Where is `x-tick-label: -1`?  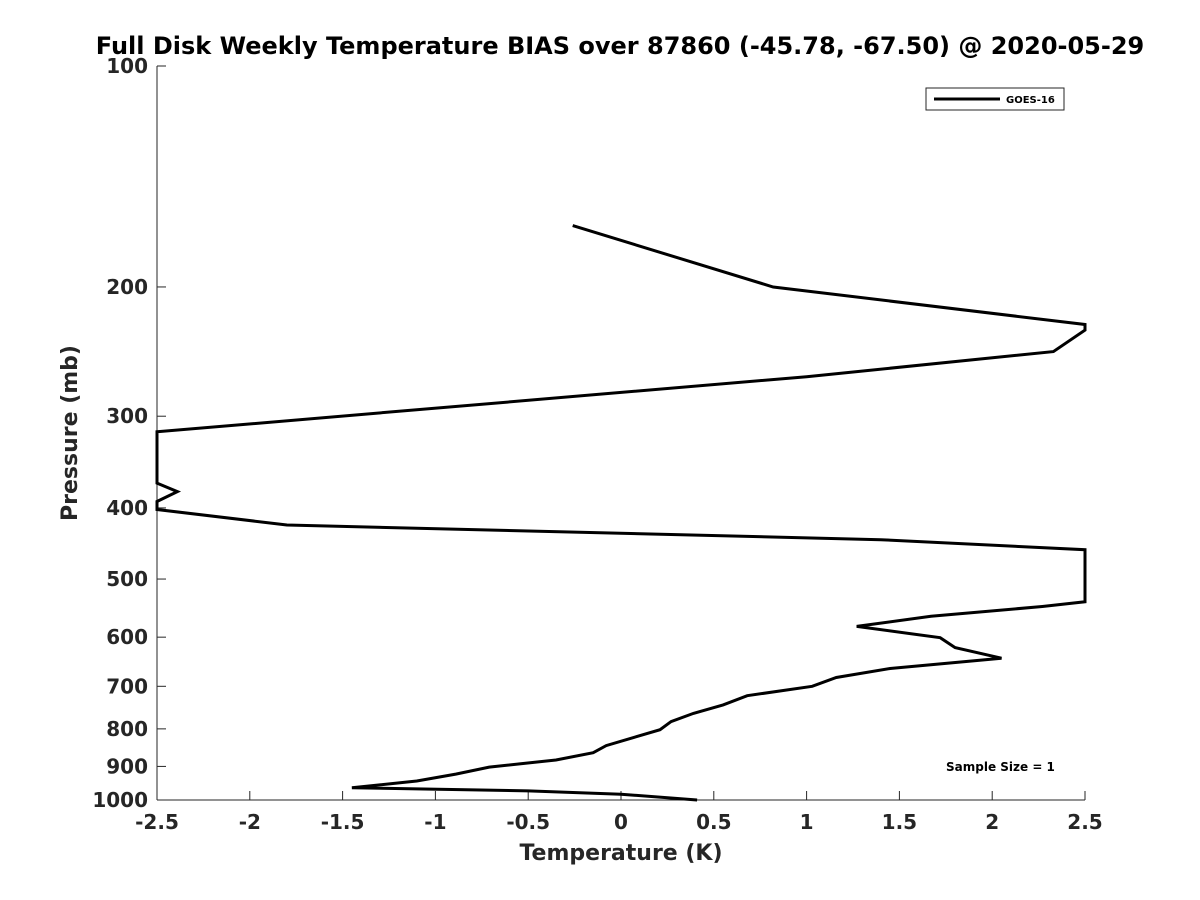
x-tick-label: -1 is located at coordinates (435, 822).